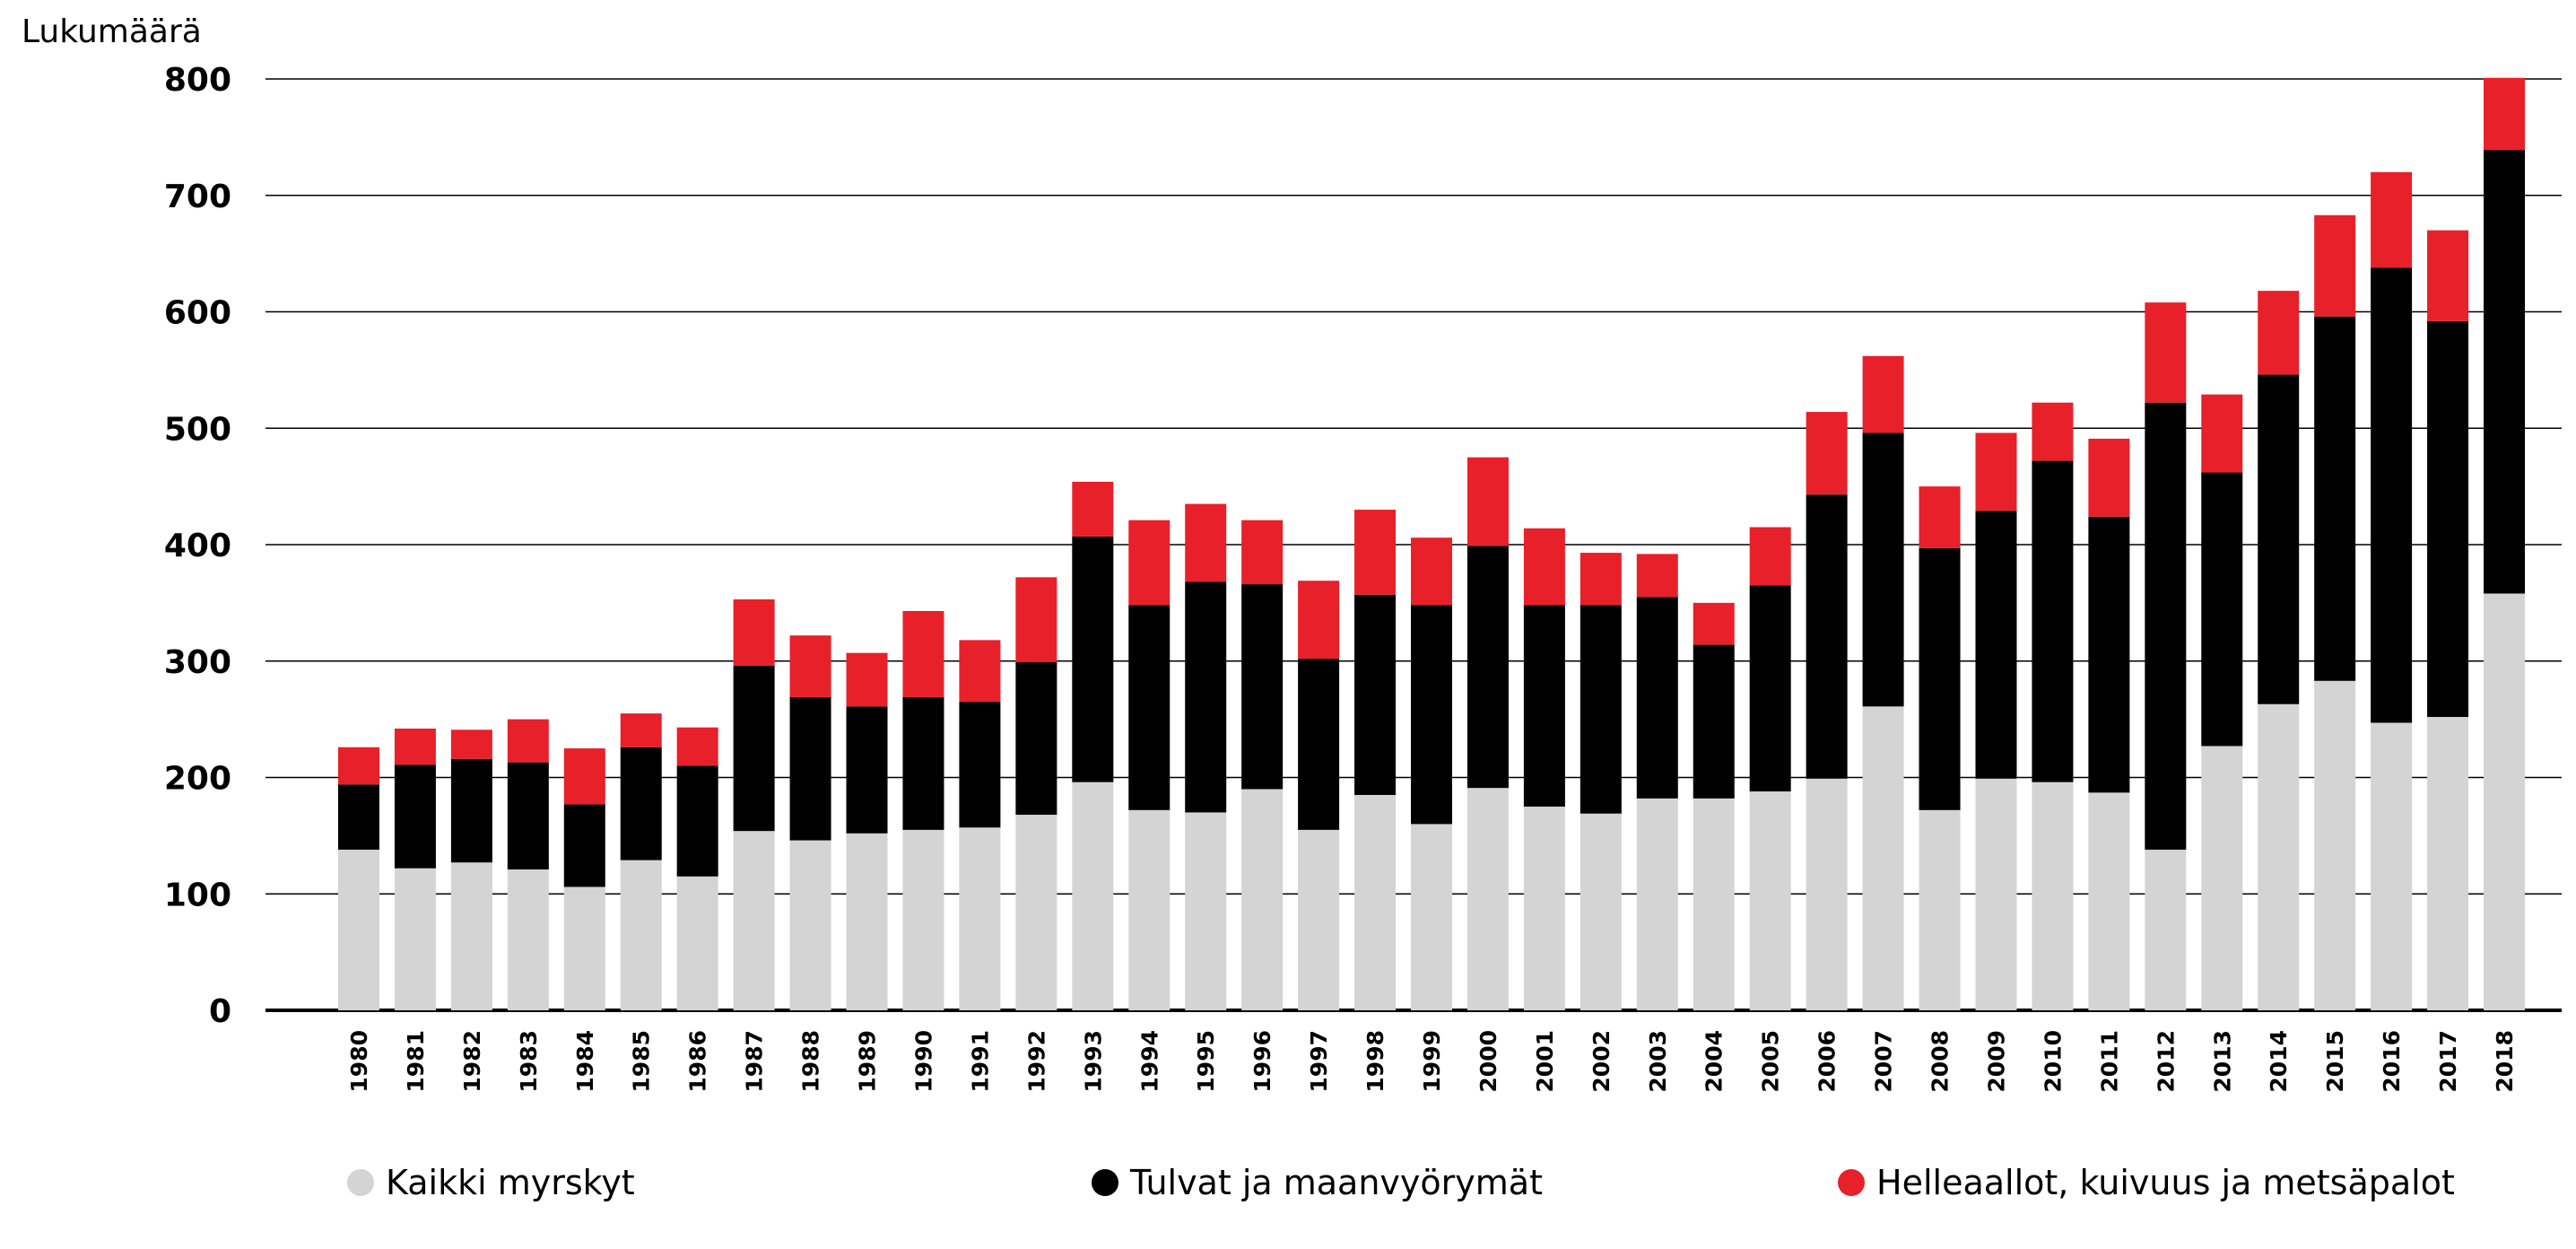  Describe the element at coordinates (2165, 1182) in the screenshot. I see `legend-label: Helleaallot, kuivuus ja metsäpalot` at that location.